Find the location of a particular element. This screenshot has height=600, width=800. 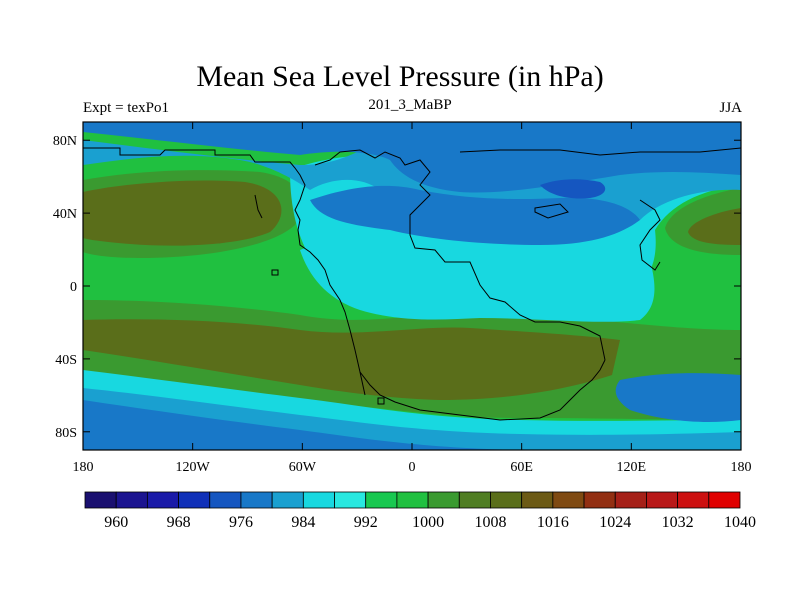

colorbar-label: 992 is located at coordinates (366, 522).